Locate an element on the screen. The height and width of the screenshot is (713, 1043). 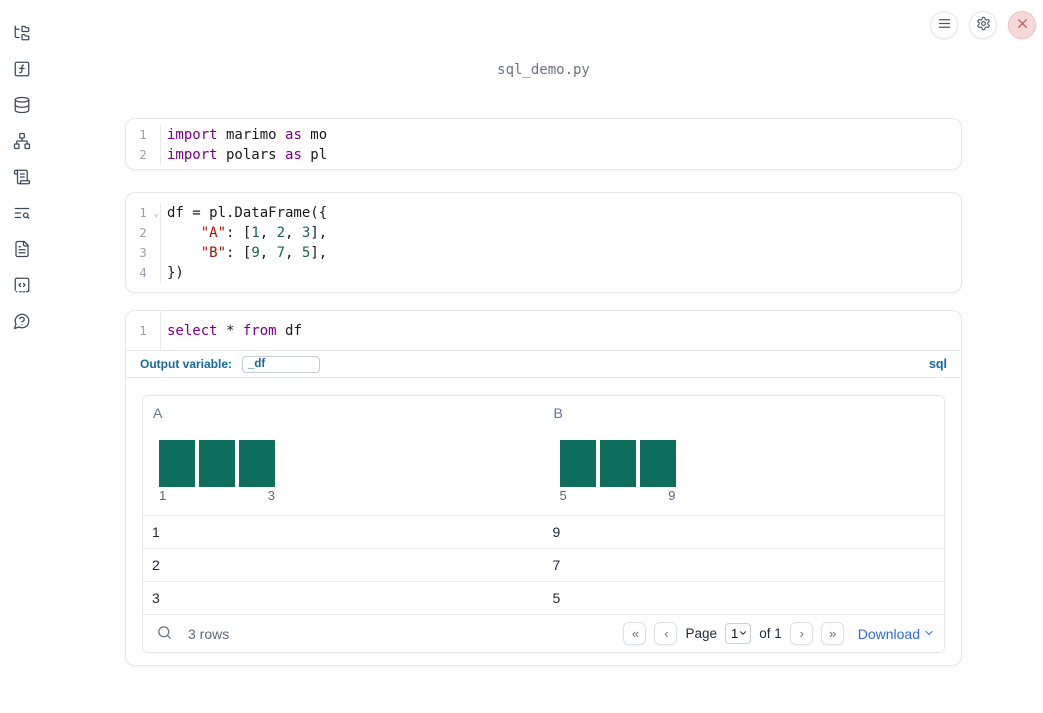
code-cell-imports: 1 import marimo as mo 2 import polars as pl is located at coordinates (543, 144).